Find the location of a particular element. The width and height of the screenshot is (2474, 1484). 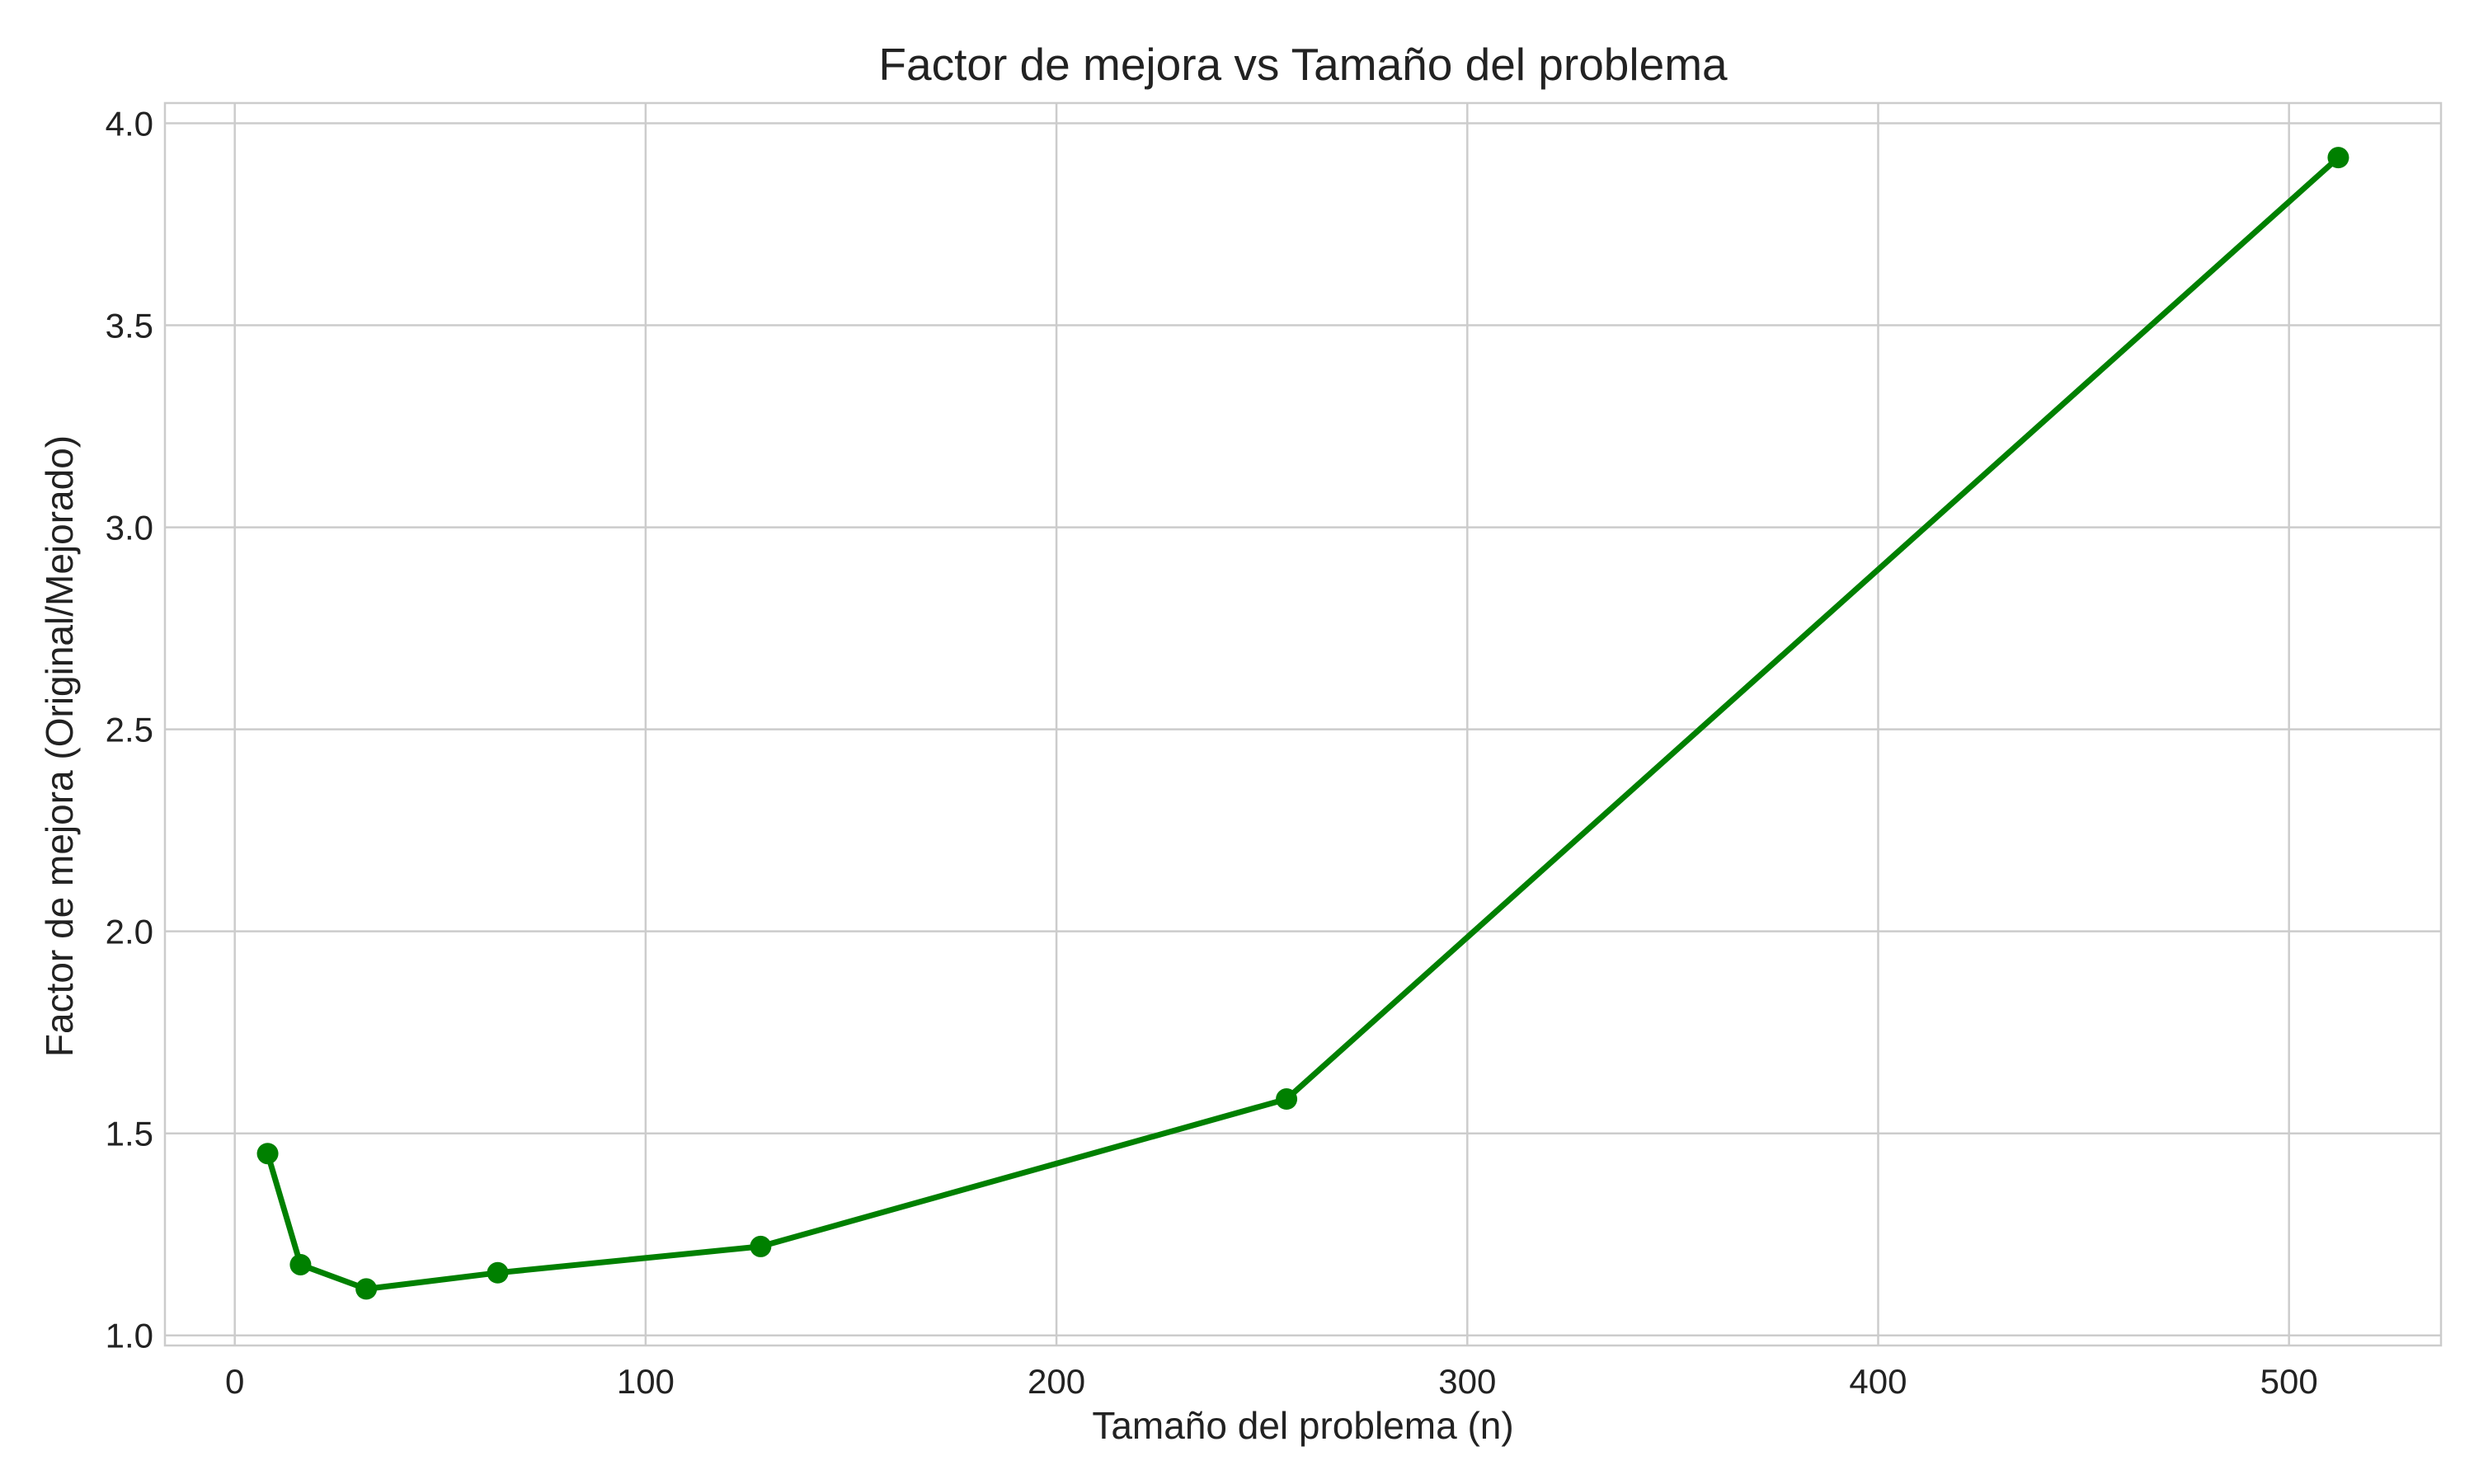

y-tick-label: 2.5 is located at coordinates (129, 730).